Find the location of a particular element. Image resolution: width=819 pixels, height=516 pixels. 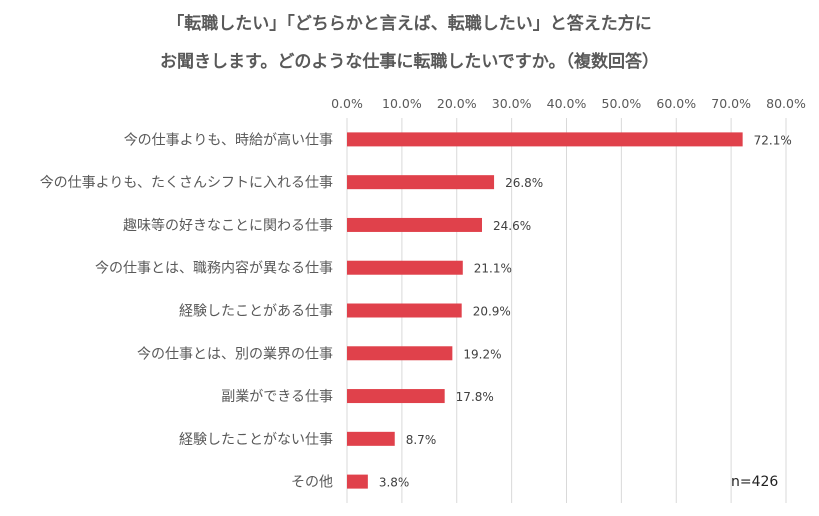

x-tick-label: 10.0% is located at coordinates (402, 103).